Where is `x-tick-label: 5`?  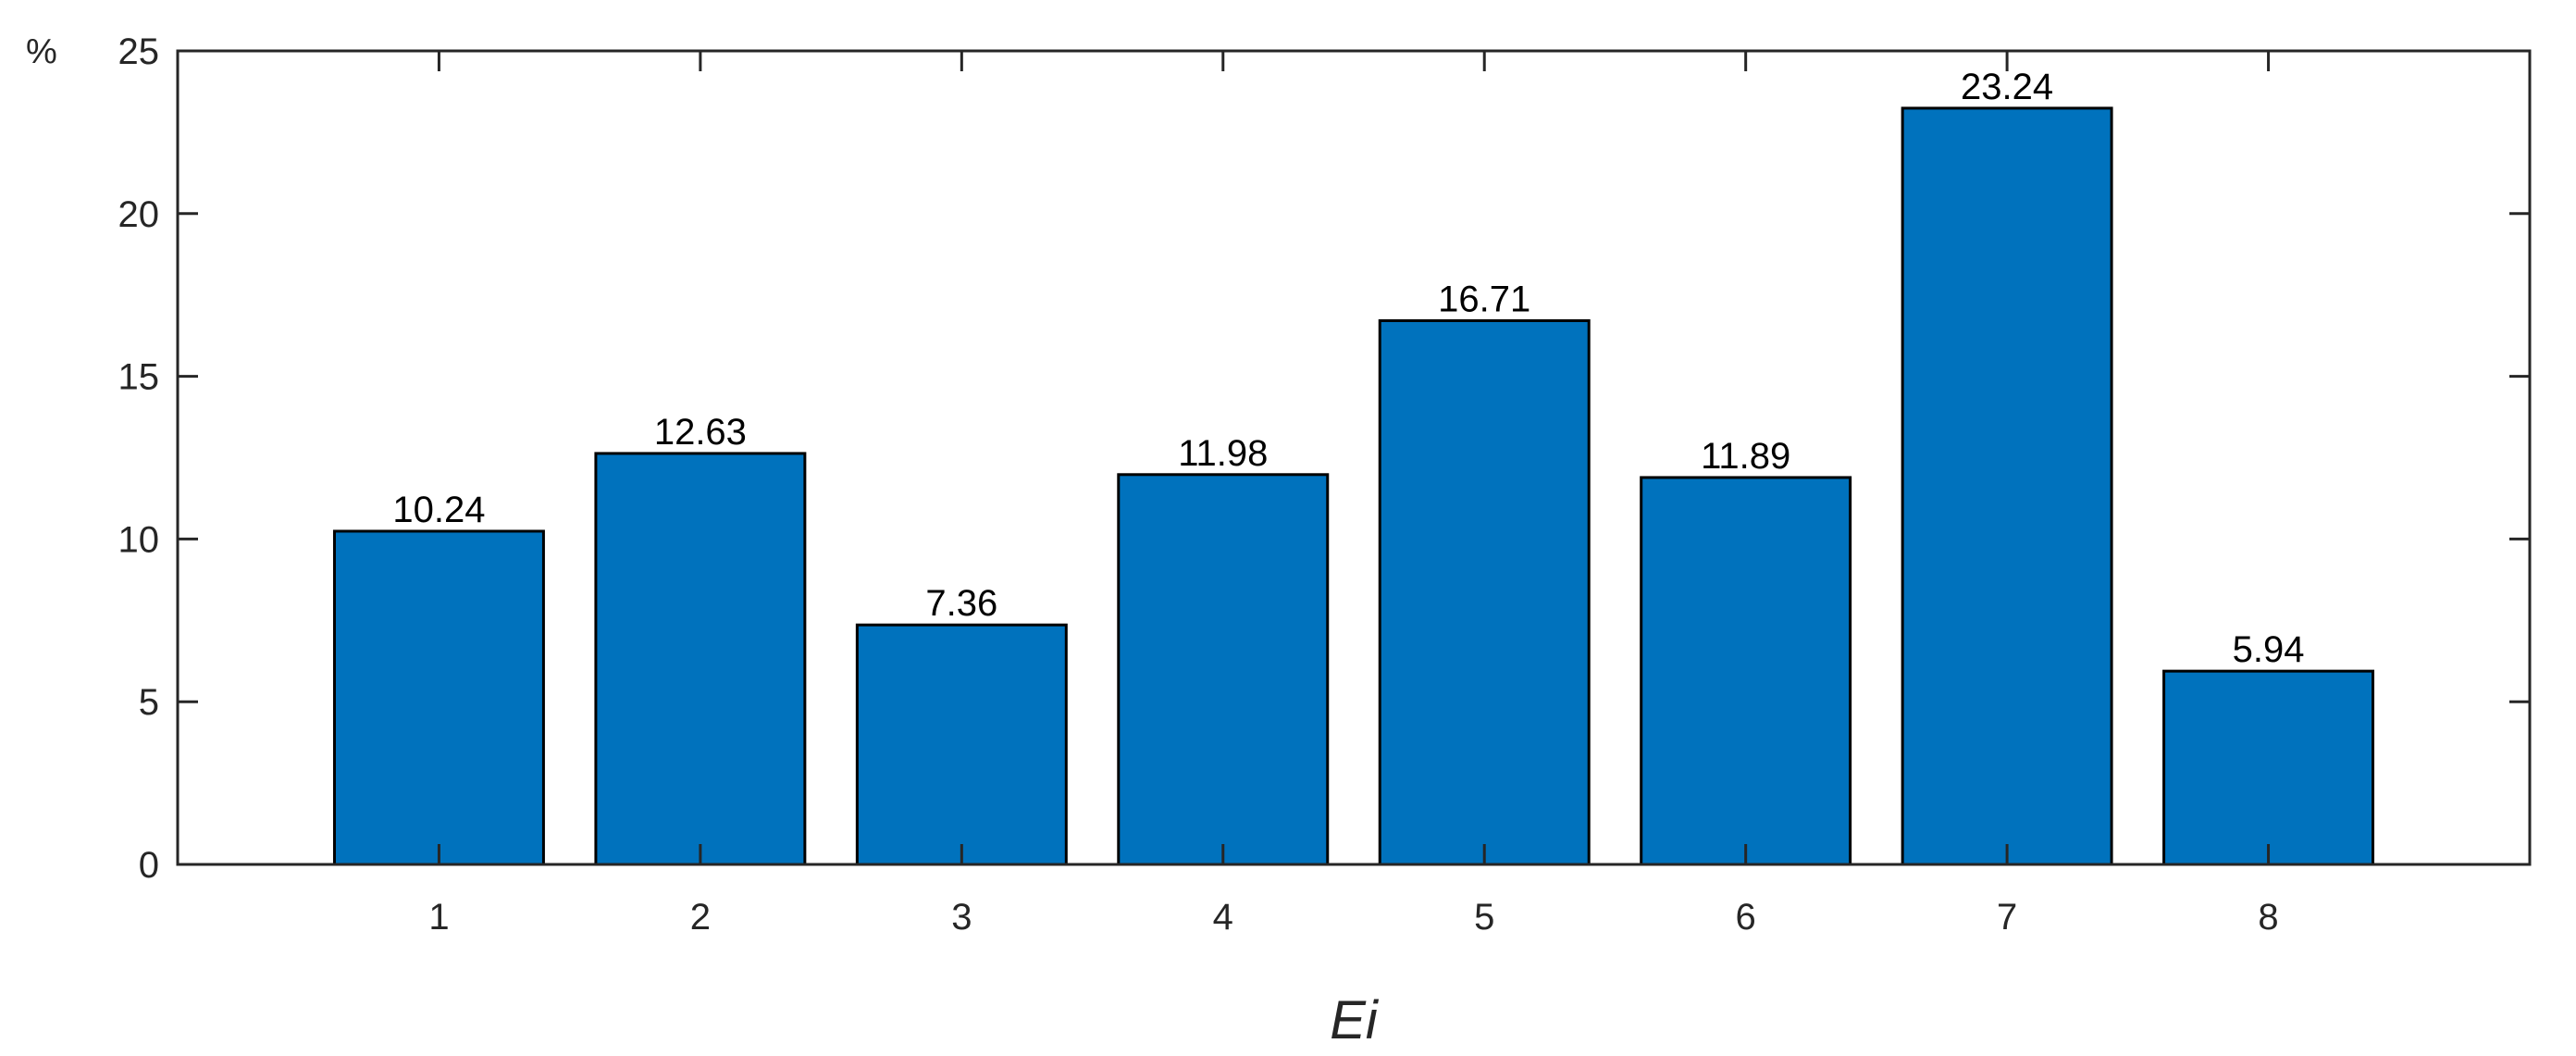
x-tick-label: 5 is located at coordinates (1484, 917).